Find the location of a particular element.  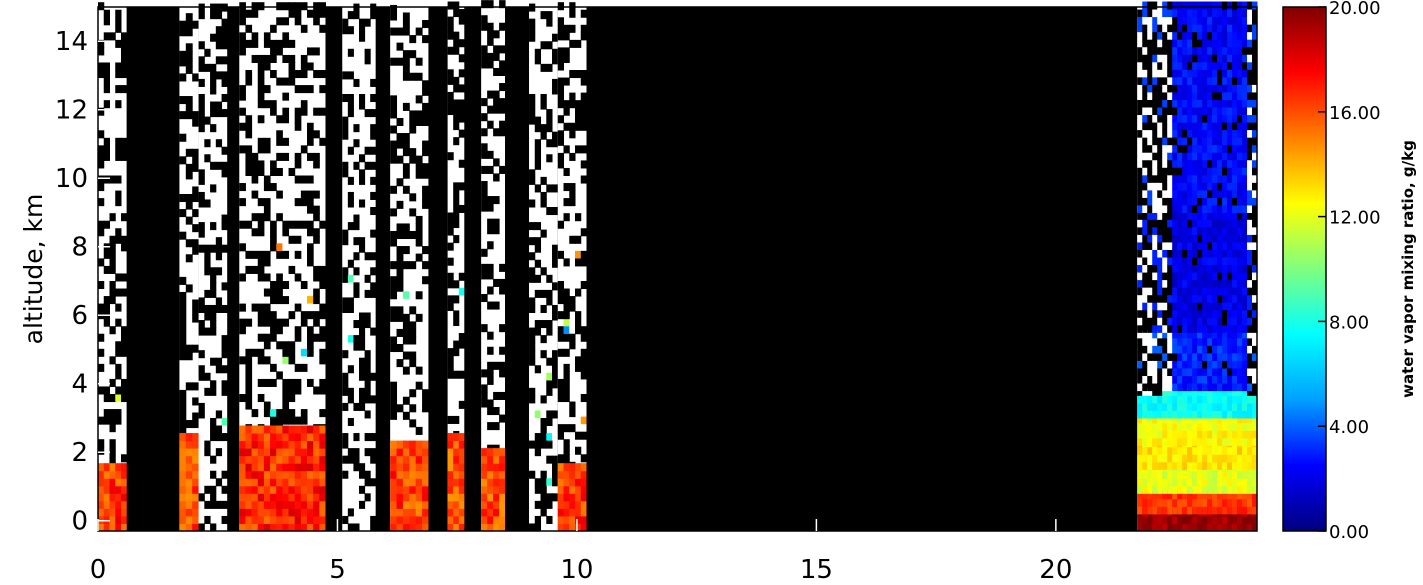

colorbar-tick-label: 8.00 is located at coordinates (1349, 322).